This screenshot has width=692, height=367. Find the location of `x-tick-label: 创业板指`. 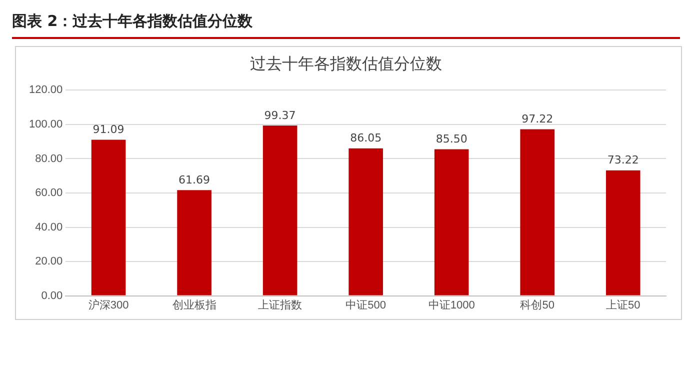

x-tick-label: 创业板指 is located at coordinates (194, 305).